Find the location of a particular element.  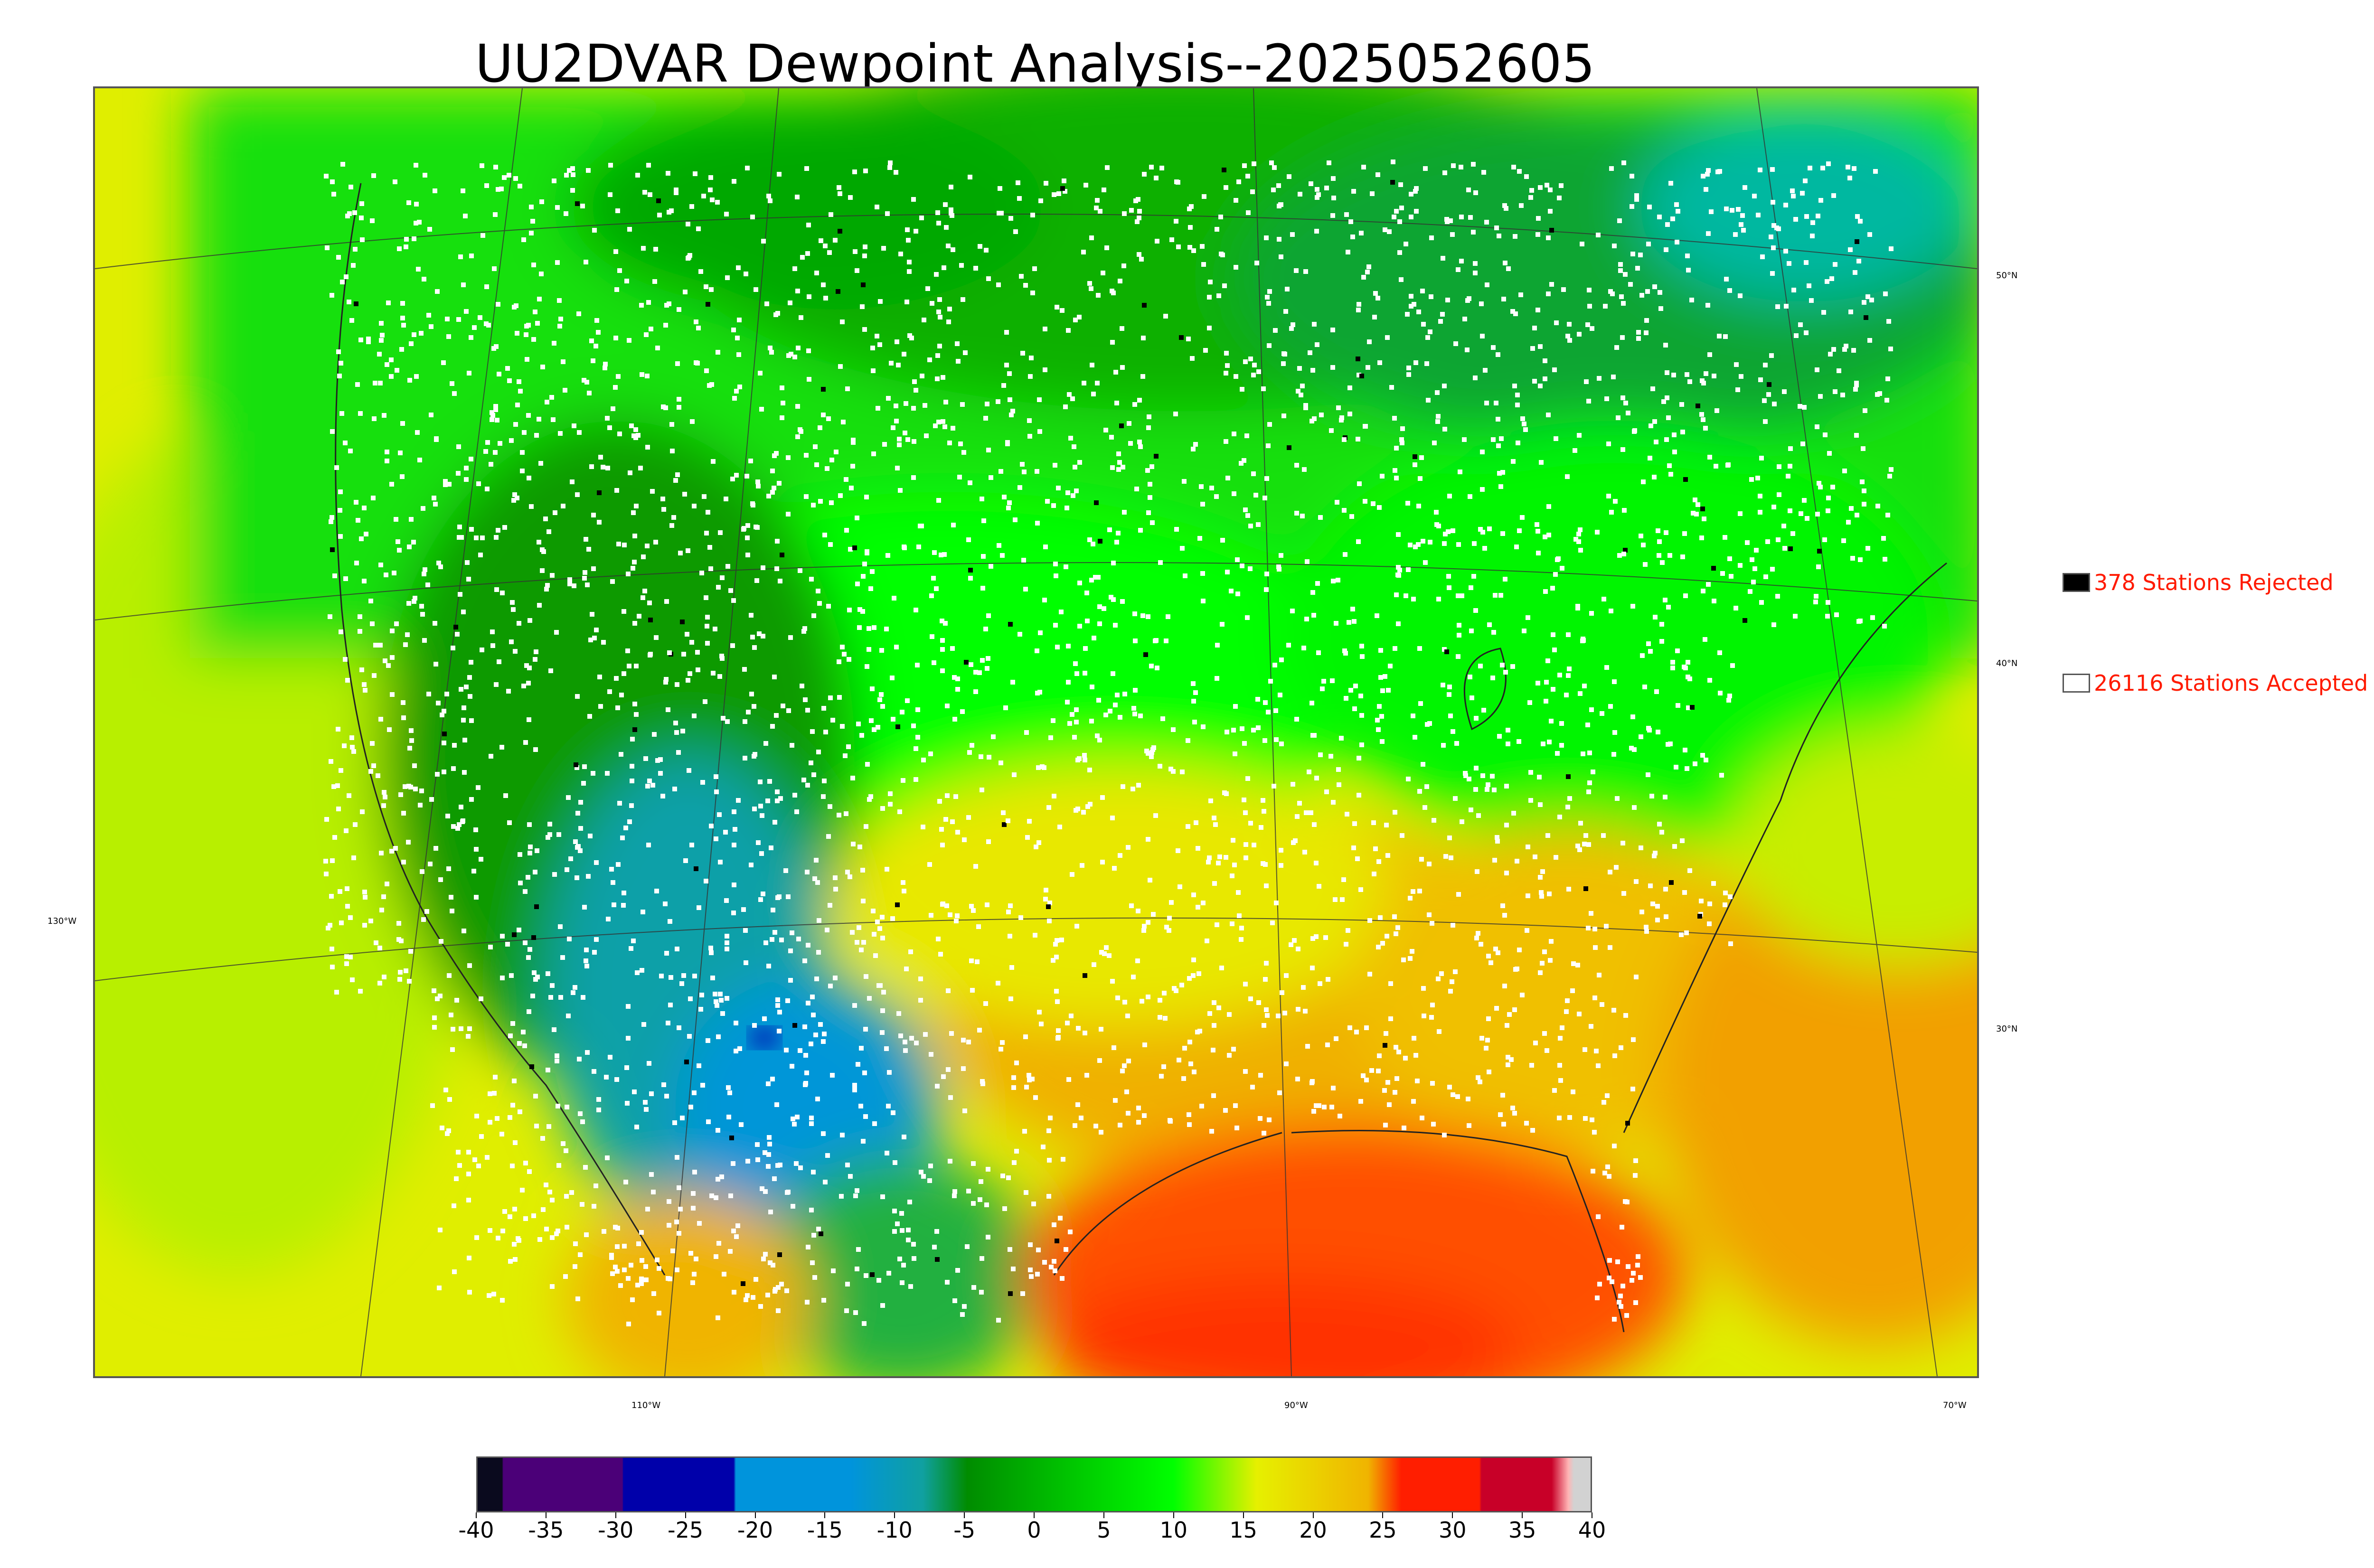

lat-label-50: 50°N is located at coordinates (2006, 276).